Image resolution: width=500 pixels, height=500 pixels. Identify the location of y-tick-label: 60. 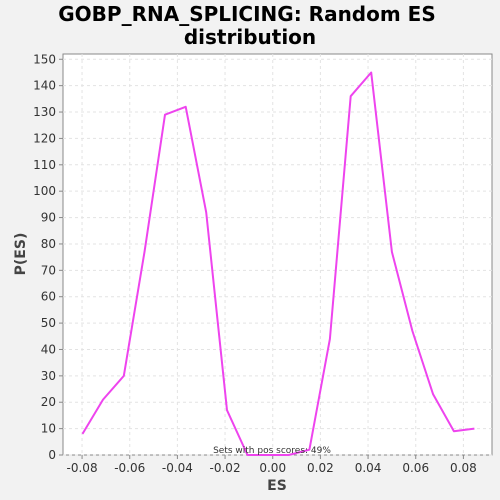
(48, 297).